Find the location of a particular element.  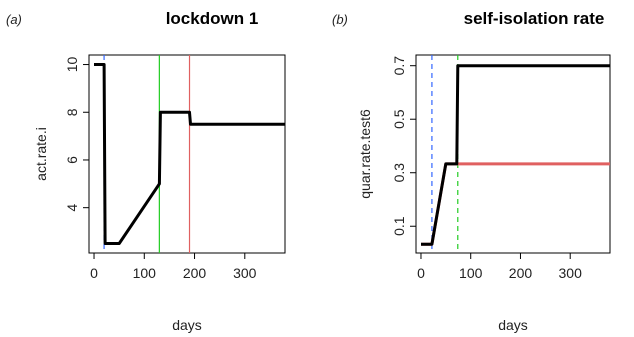

panel-a-x-axis-label: days is located at coordinates (187, 325).